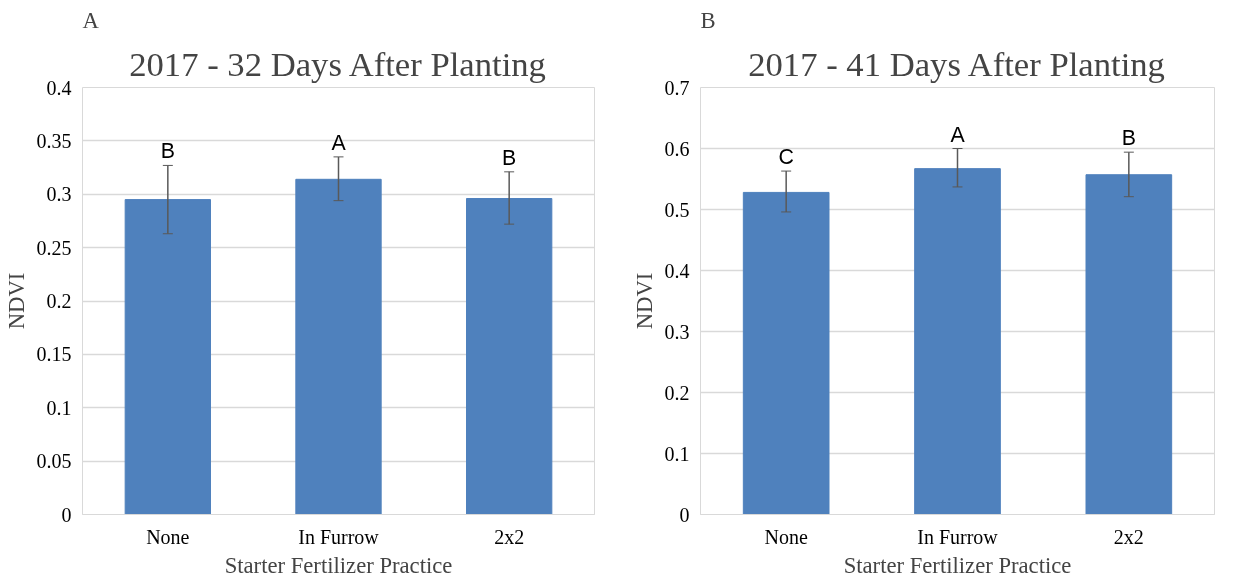  I want to click on text: A, so click(91, 20).